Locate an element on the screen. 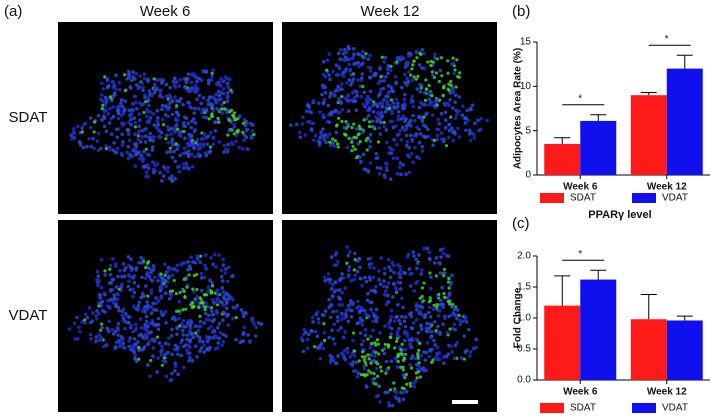 The height and width of the screenshot is (417, 724). y-tick-label: 0.0 is located at coordinates (524, 380).